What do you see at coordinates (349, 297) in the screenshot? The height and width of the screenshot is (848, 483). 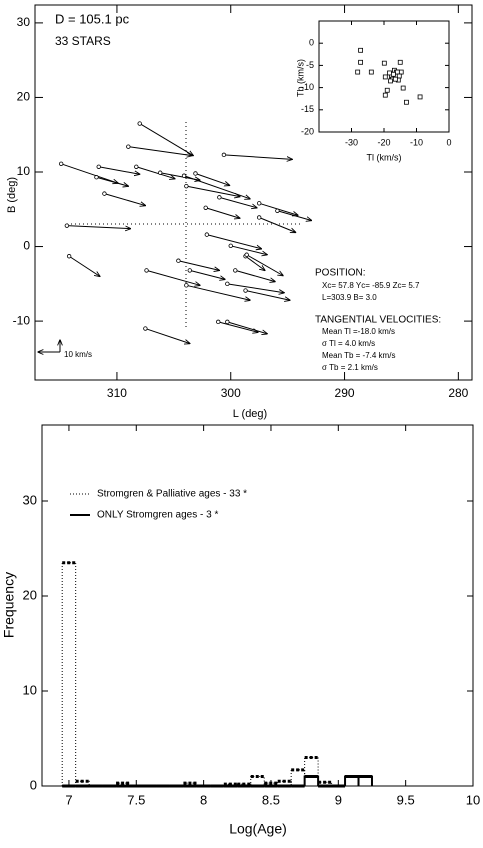 I see `annotation: L=303.9 B= 3.0` at bounding box center [349, 297].